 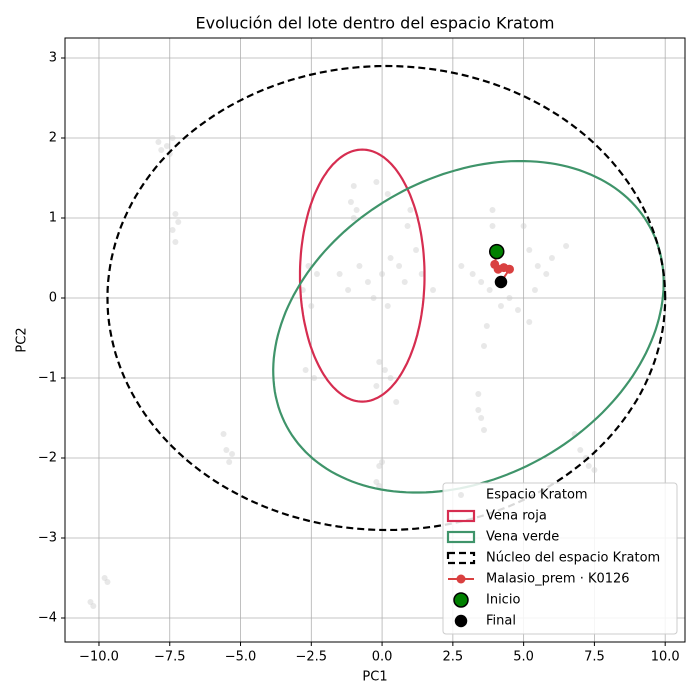 I want to click on y-axis-label: PC2, so click(x=22, y=339).